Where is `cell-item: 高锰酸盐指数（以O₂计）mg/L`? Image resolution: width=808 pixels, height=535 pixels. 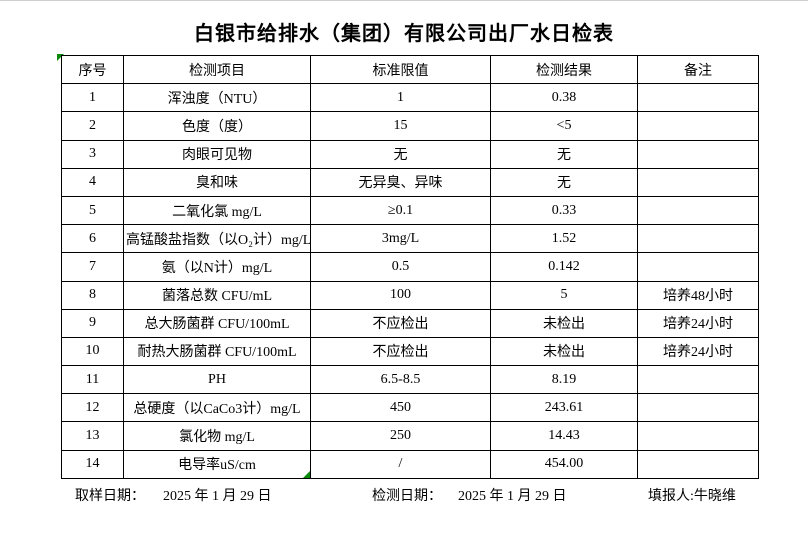 cell-item: 高锰酸盐指数（以O₂计）mg/L is located at coordinates (217, 239).